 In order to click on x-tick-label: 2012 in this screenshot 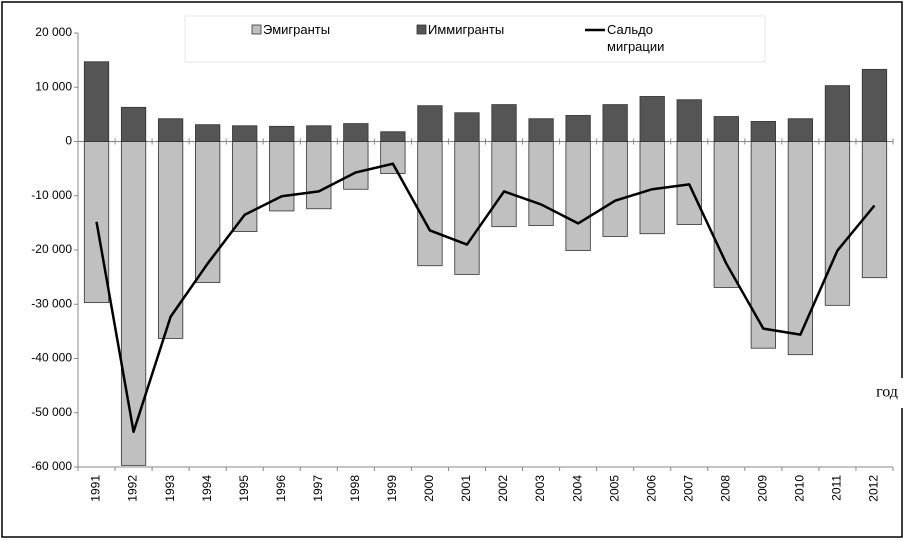, I will do `click(874, 488)`.